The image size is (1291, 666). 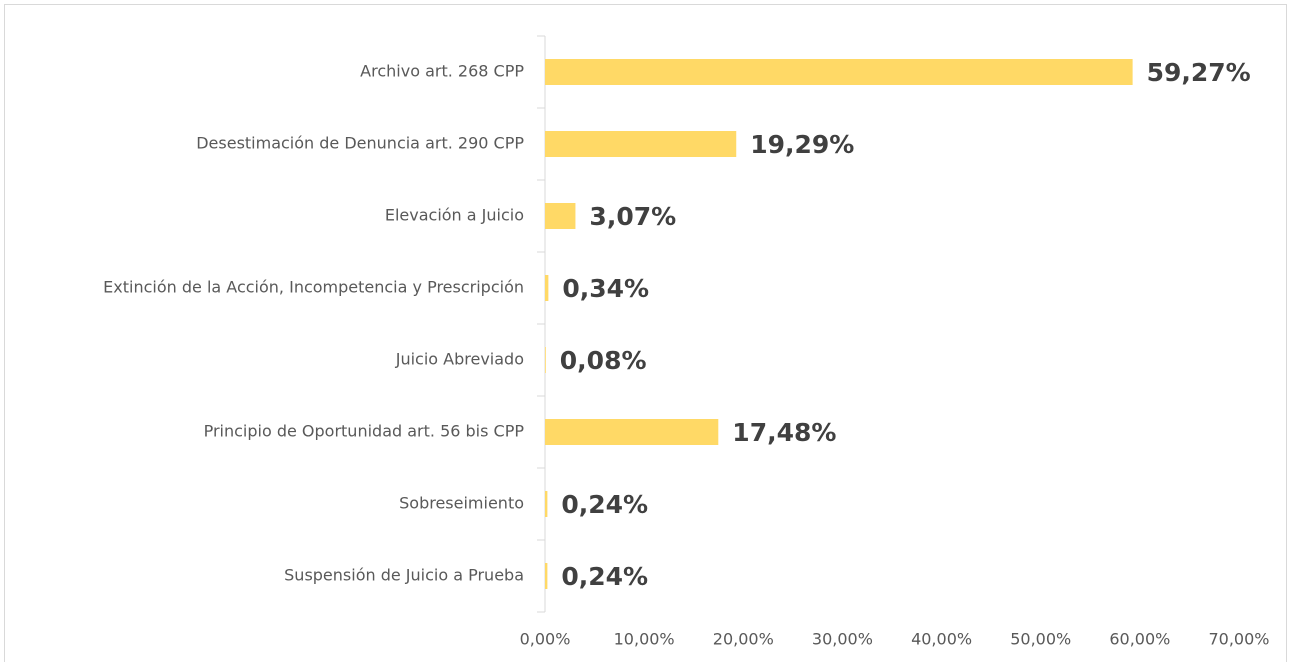 What do you see at coordinates (842, 639) in the screenshot?
I see `x-tick-label: 30,00%` at bounding box center [842, 639].